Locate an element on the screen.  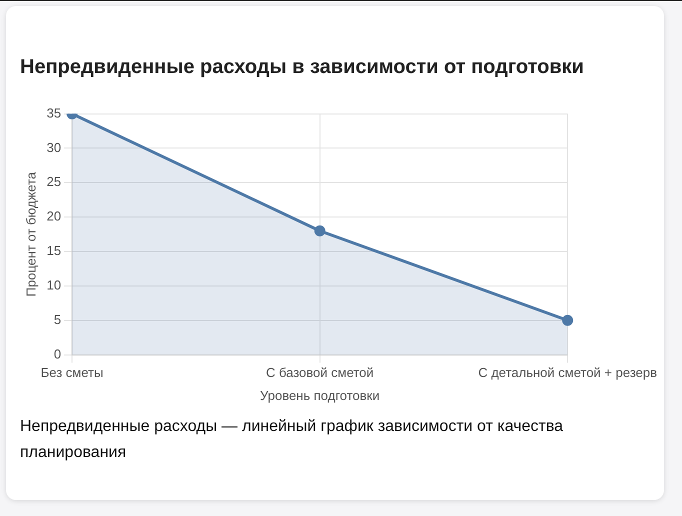
text: Непредвиденные расходы — линейный график зависимости от качества планирования is located at coordinates (292, 440).